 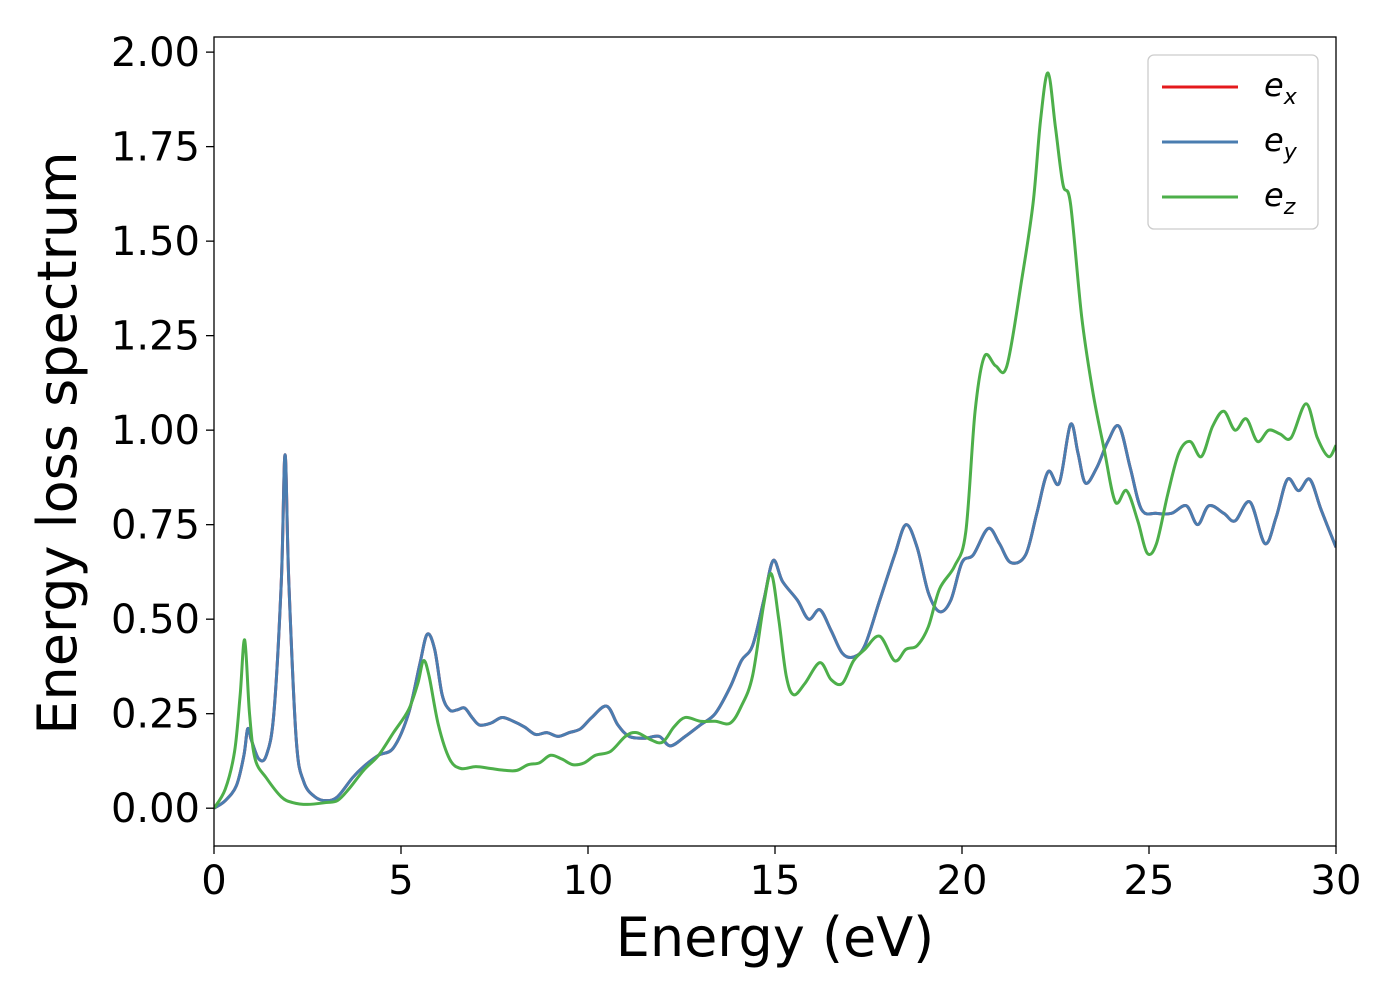 I want to click on x-tick-label: 15, so click(x=775, y=881).